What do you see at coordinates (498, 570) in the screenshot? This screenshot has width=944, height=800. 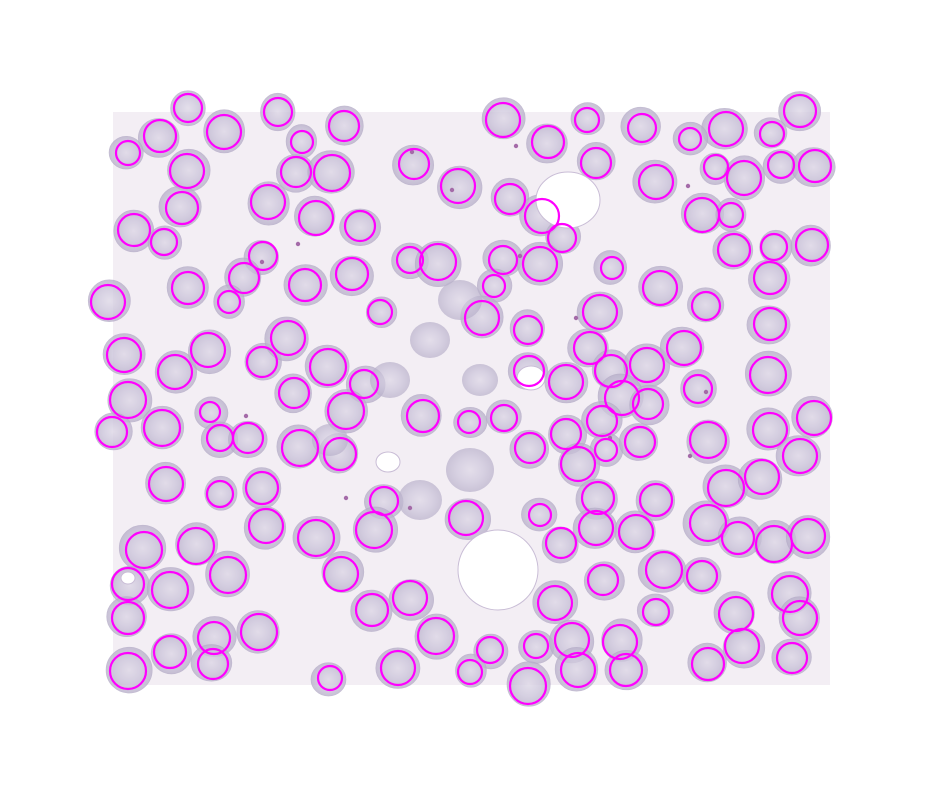 I see `slide-artifact` at bounding box center [498, 570].